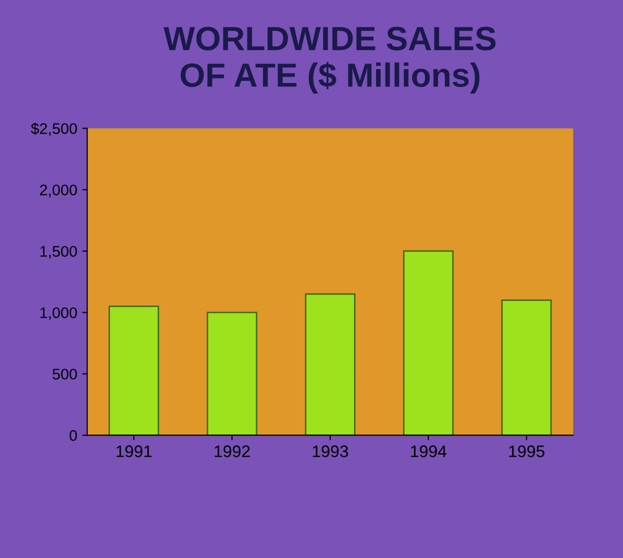  Describe the element at coordinates (330, 60) in the screenshot. I see `chart-title: WORLDWIDE SALES OF ATE ($ Millions)` at that location.